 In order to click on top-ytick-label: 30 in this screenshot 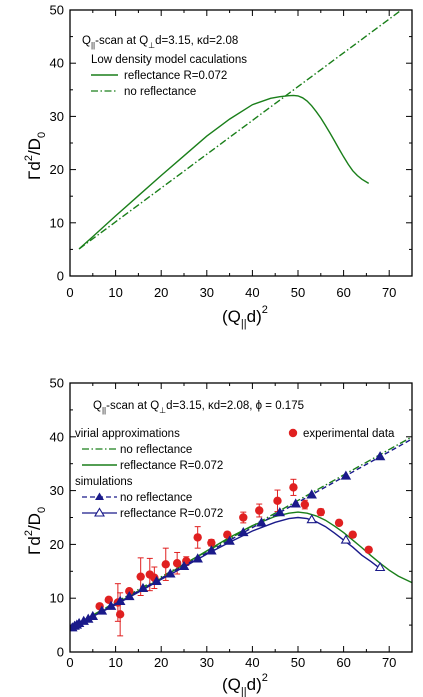, I will do `click(57, 116)`.